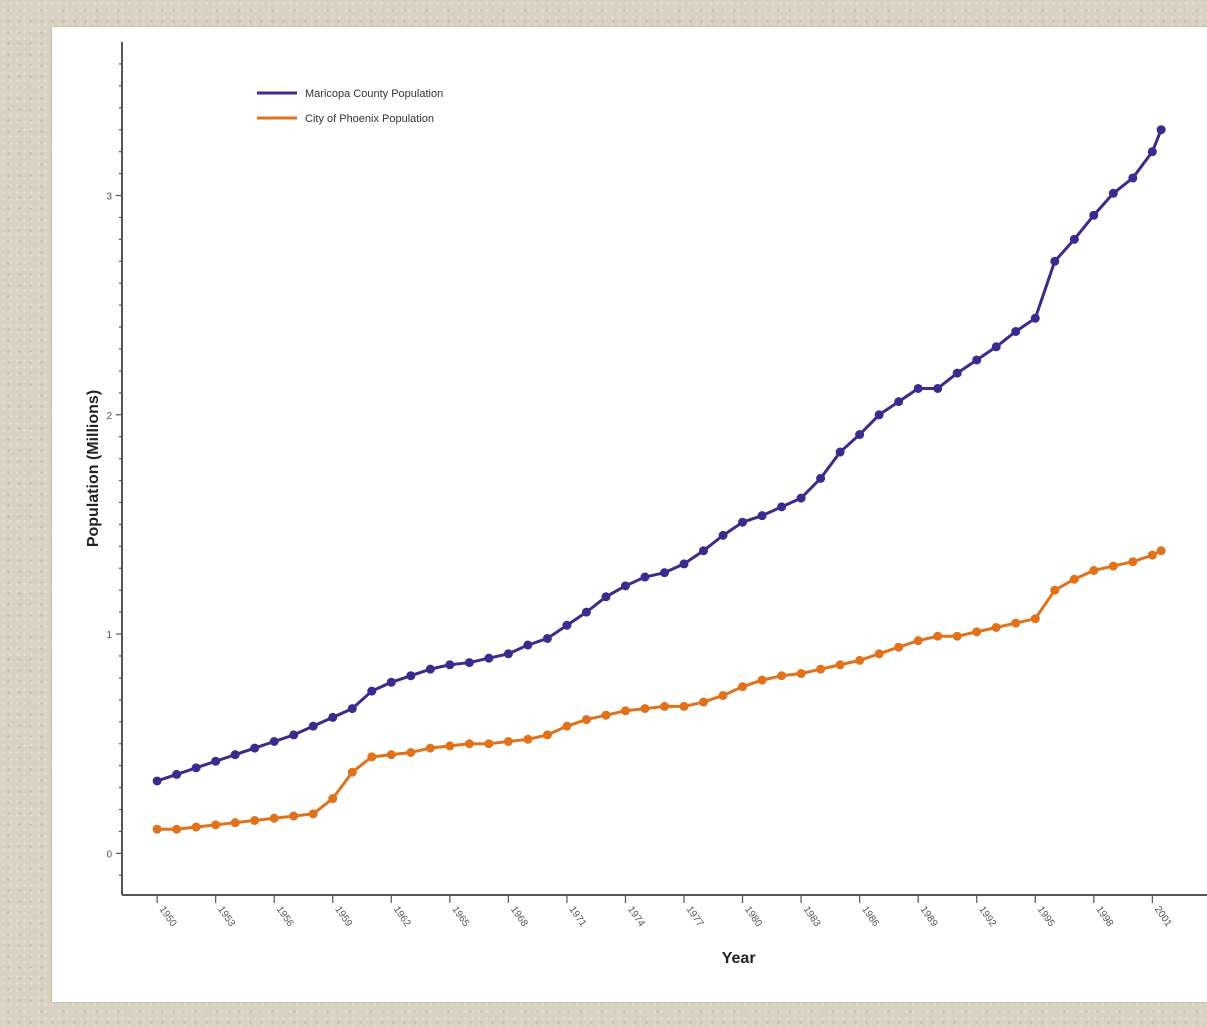  I want to click on y-tick-label: 2, so click(109, 416).